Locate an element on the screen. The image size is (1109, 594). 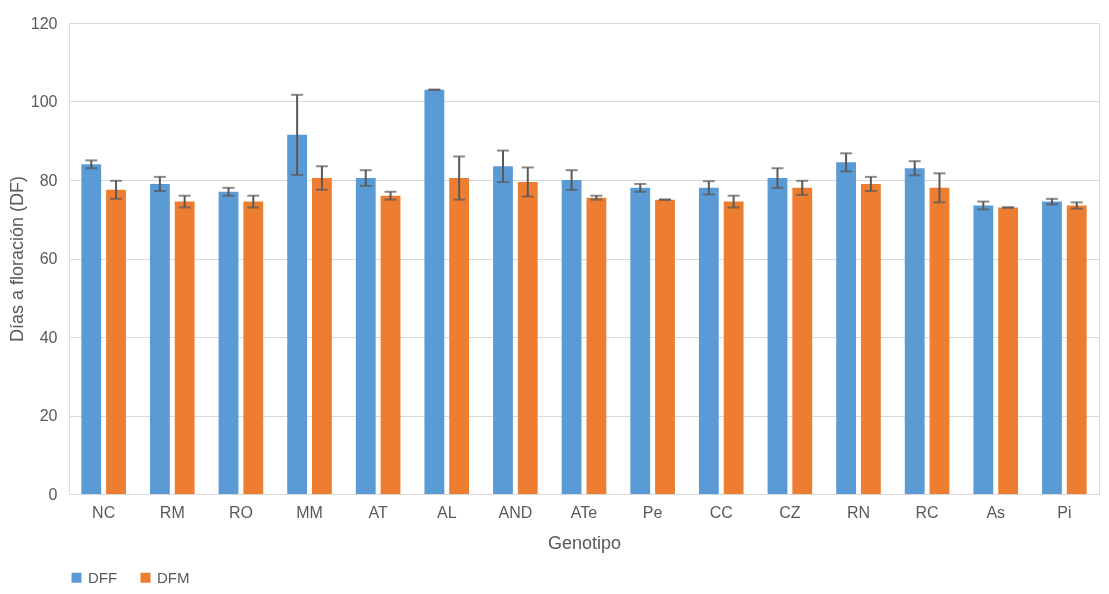
x-tick-label: MM is located at coordinates (309, 512).